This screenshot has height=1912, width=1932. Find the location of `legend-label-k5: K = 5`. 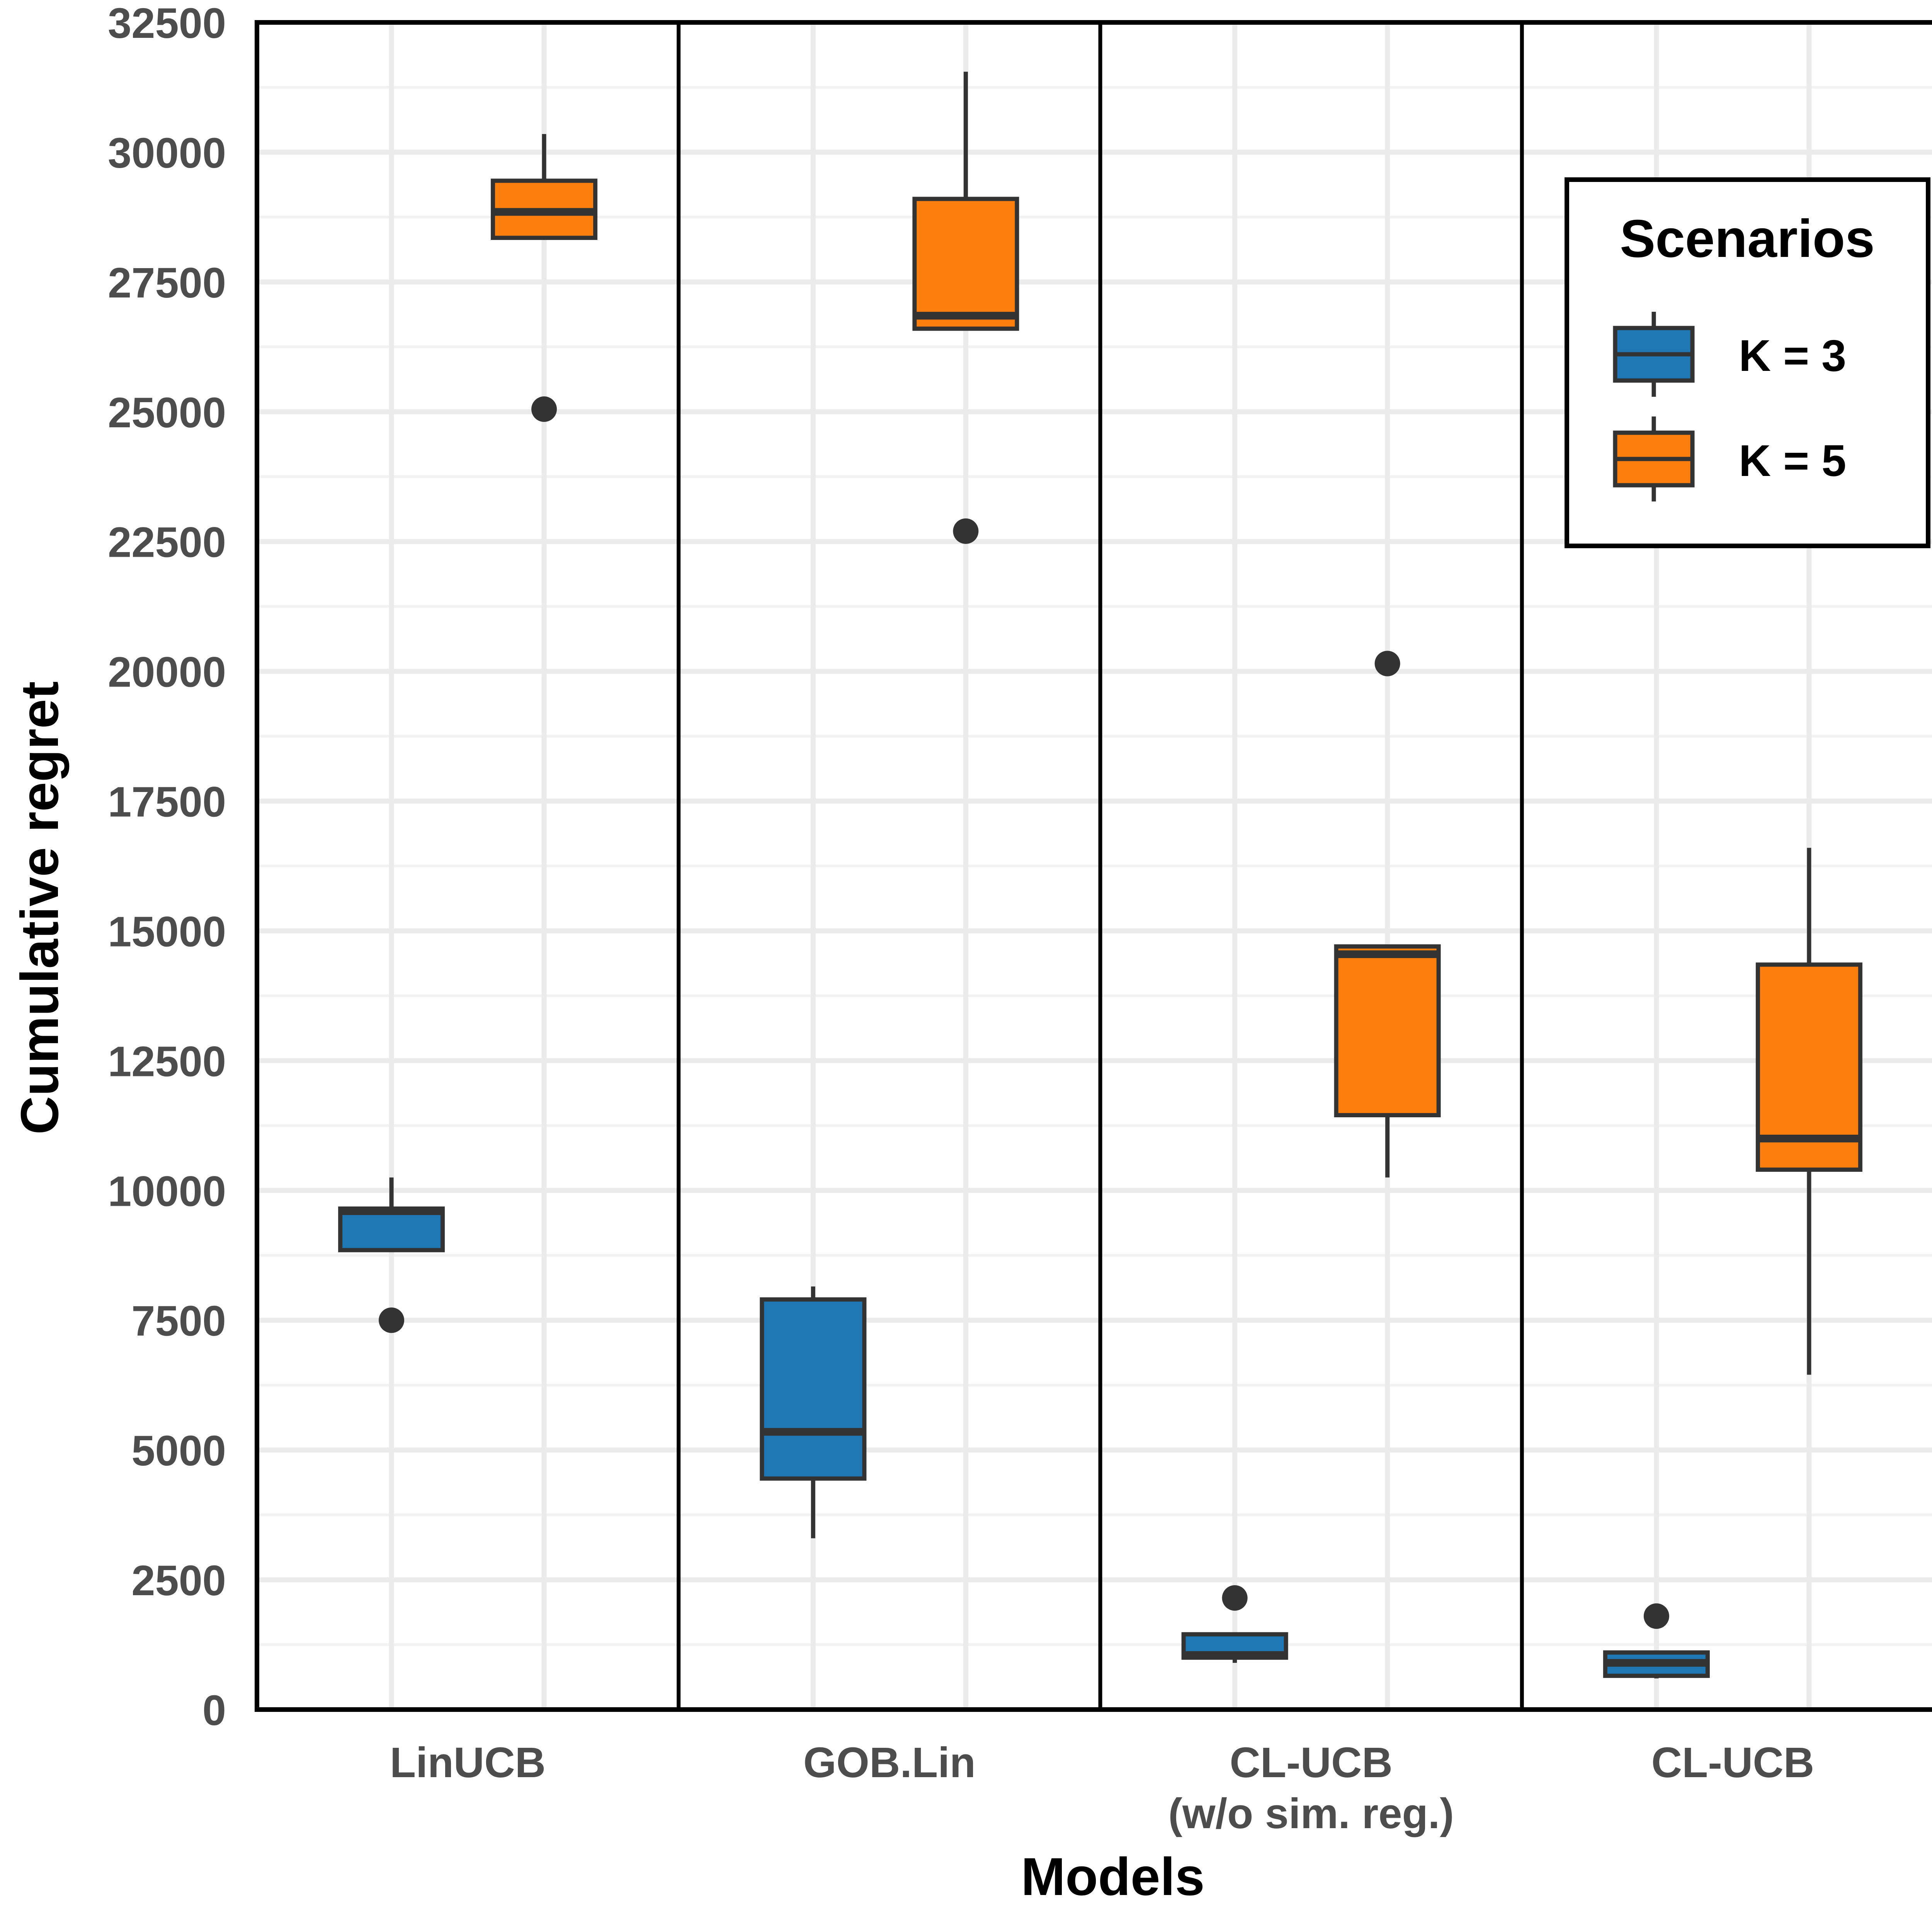

legend-label-k5: K = 5 is located at coordinates (1793, 461).